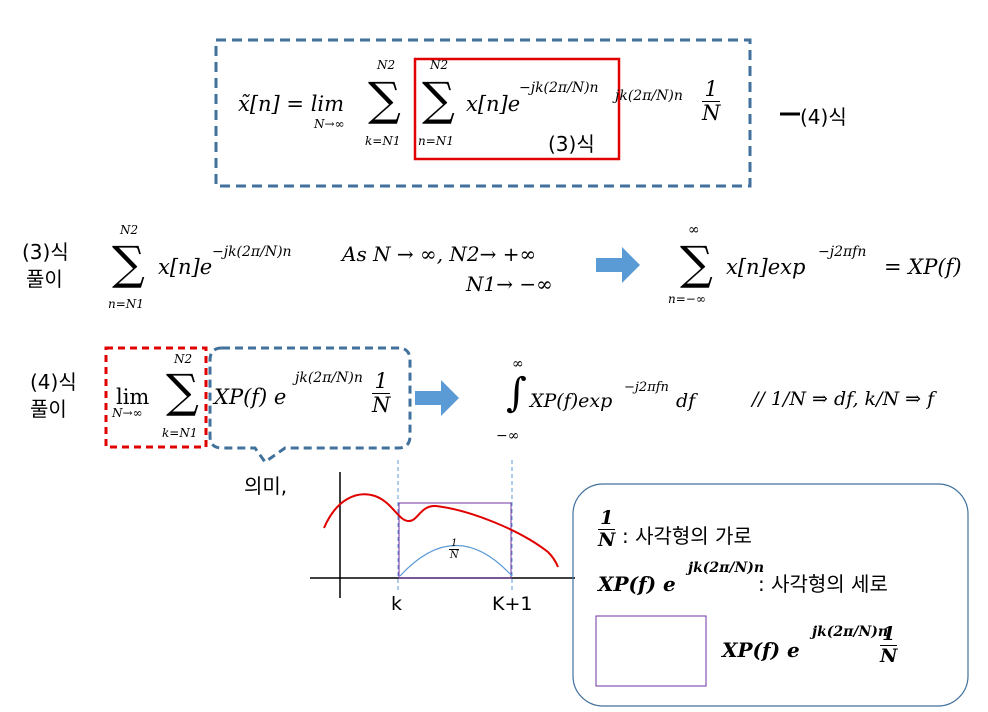 This screenshot has width=988, height=712. I want to click on row3-arrow-icon, so click(618, 265).